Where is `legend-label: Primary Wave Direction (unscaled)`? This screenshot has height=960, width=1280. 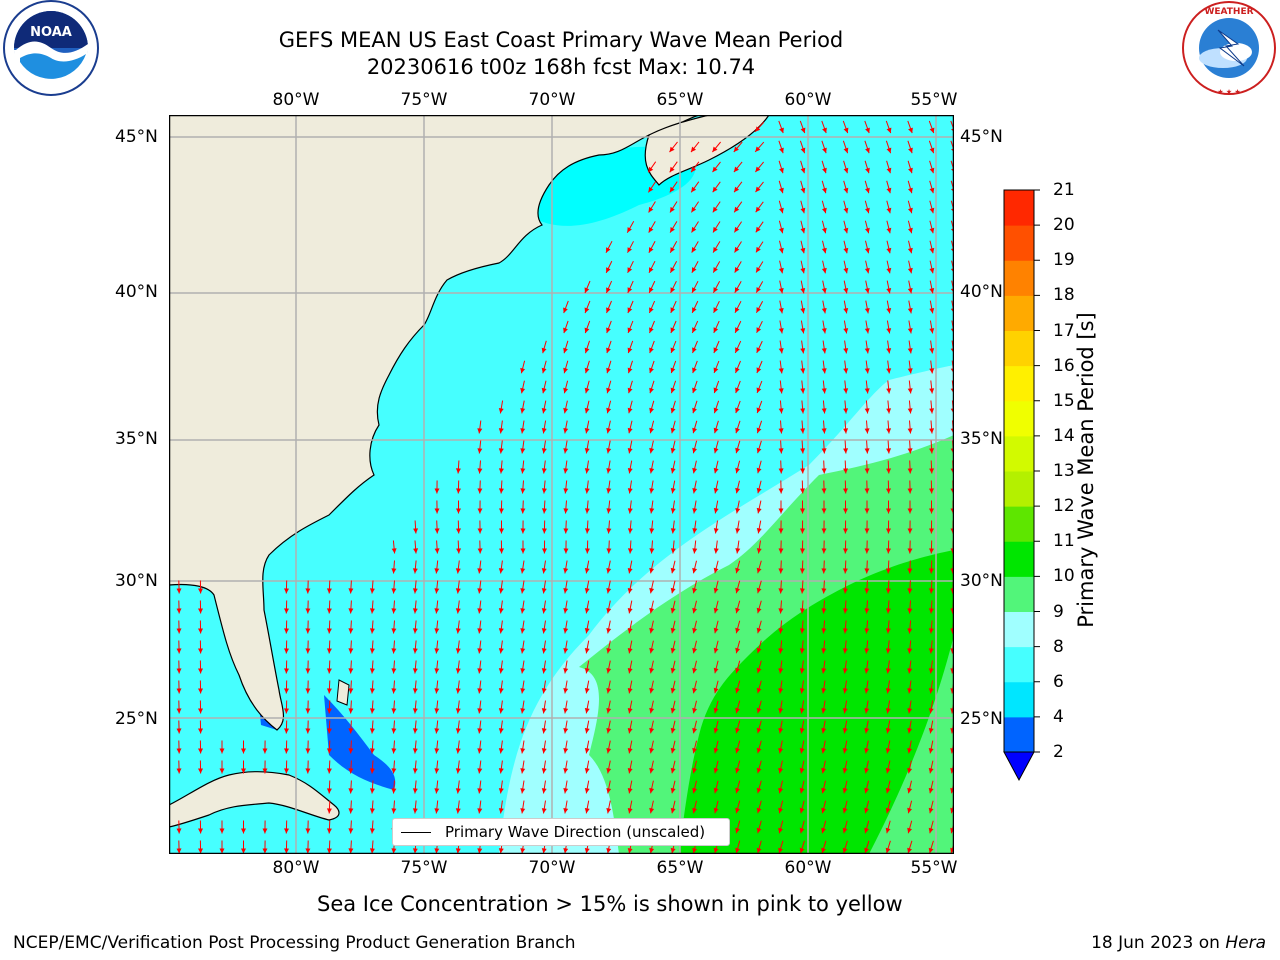
legend-label: Primary Wave Direction (unscaled) is located at coordinates (575, 832).